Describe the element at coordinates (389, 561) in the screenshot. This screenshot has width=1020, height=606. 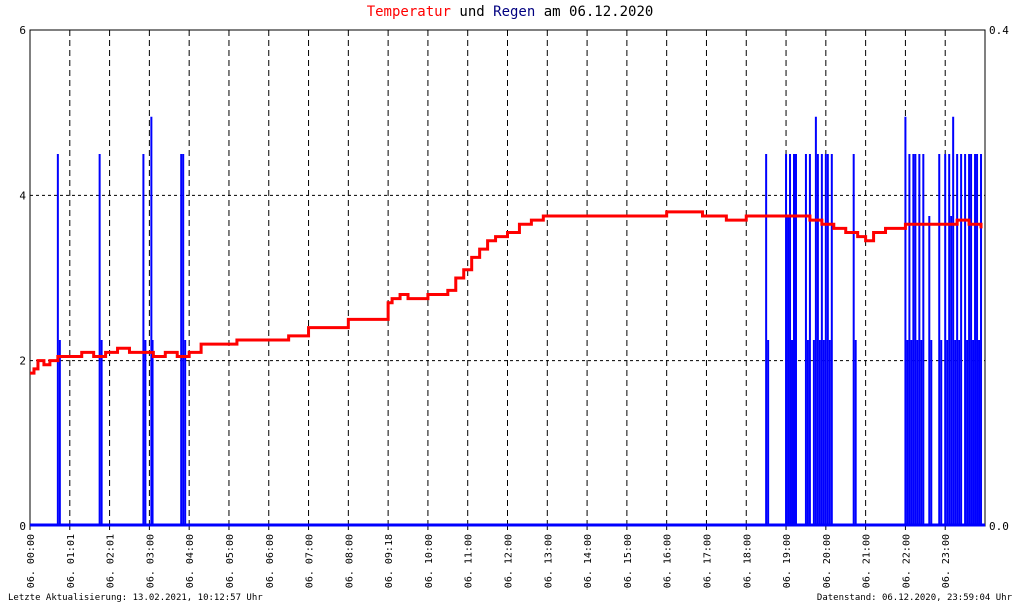
I see `x-tick-label: 06. 09:18` at that location.